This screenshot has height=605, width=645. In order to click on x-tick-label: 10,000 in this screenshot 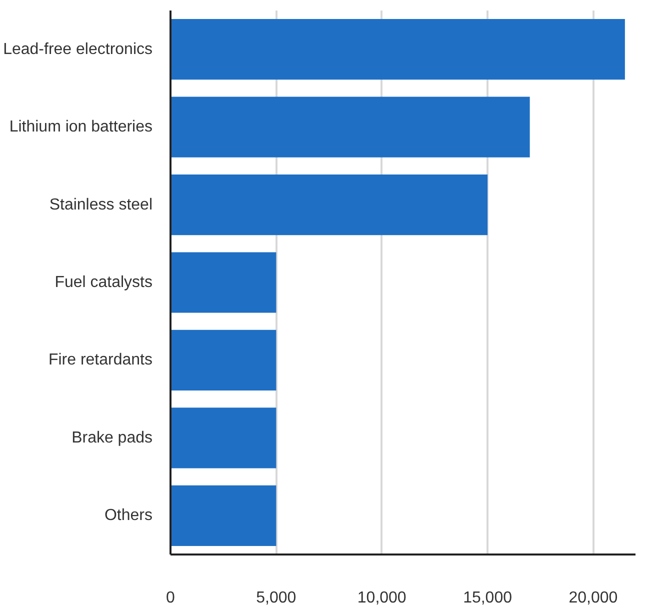, I will do `click(381, 597)`.